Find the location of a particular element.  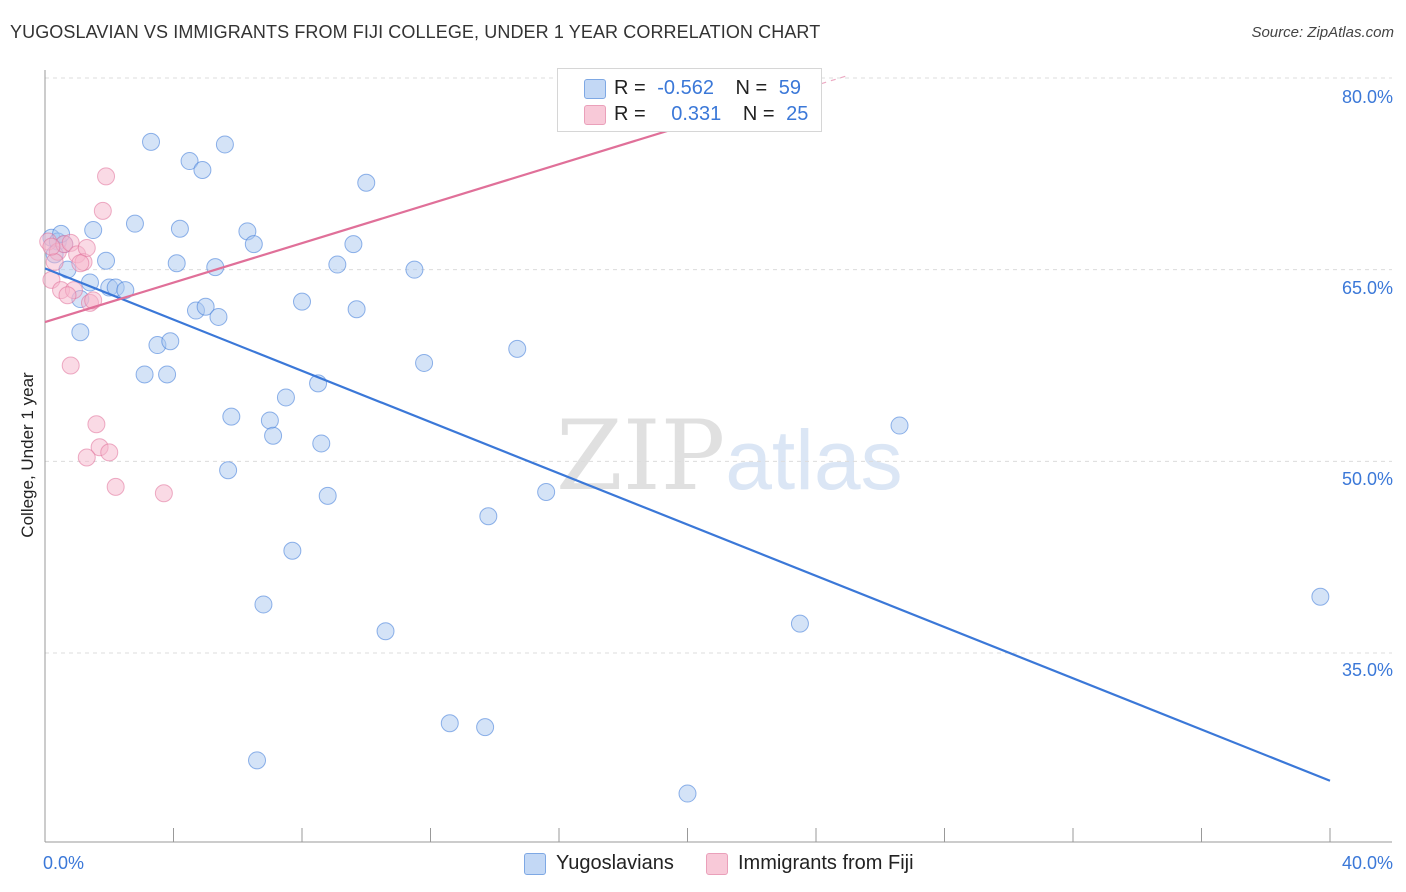

stats-row-fiji: R = 0.331 N = 25 is located at coordinates (696, 114).